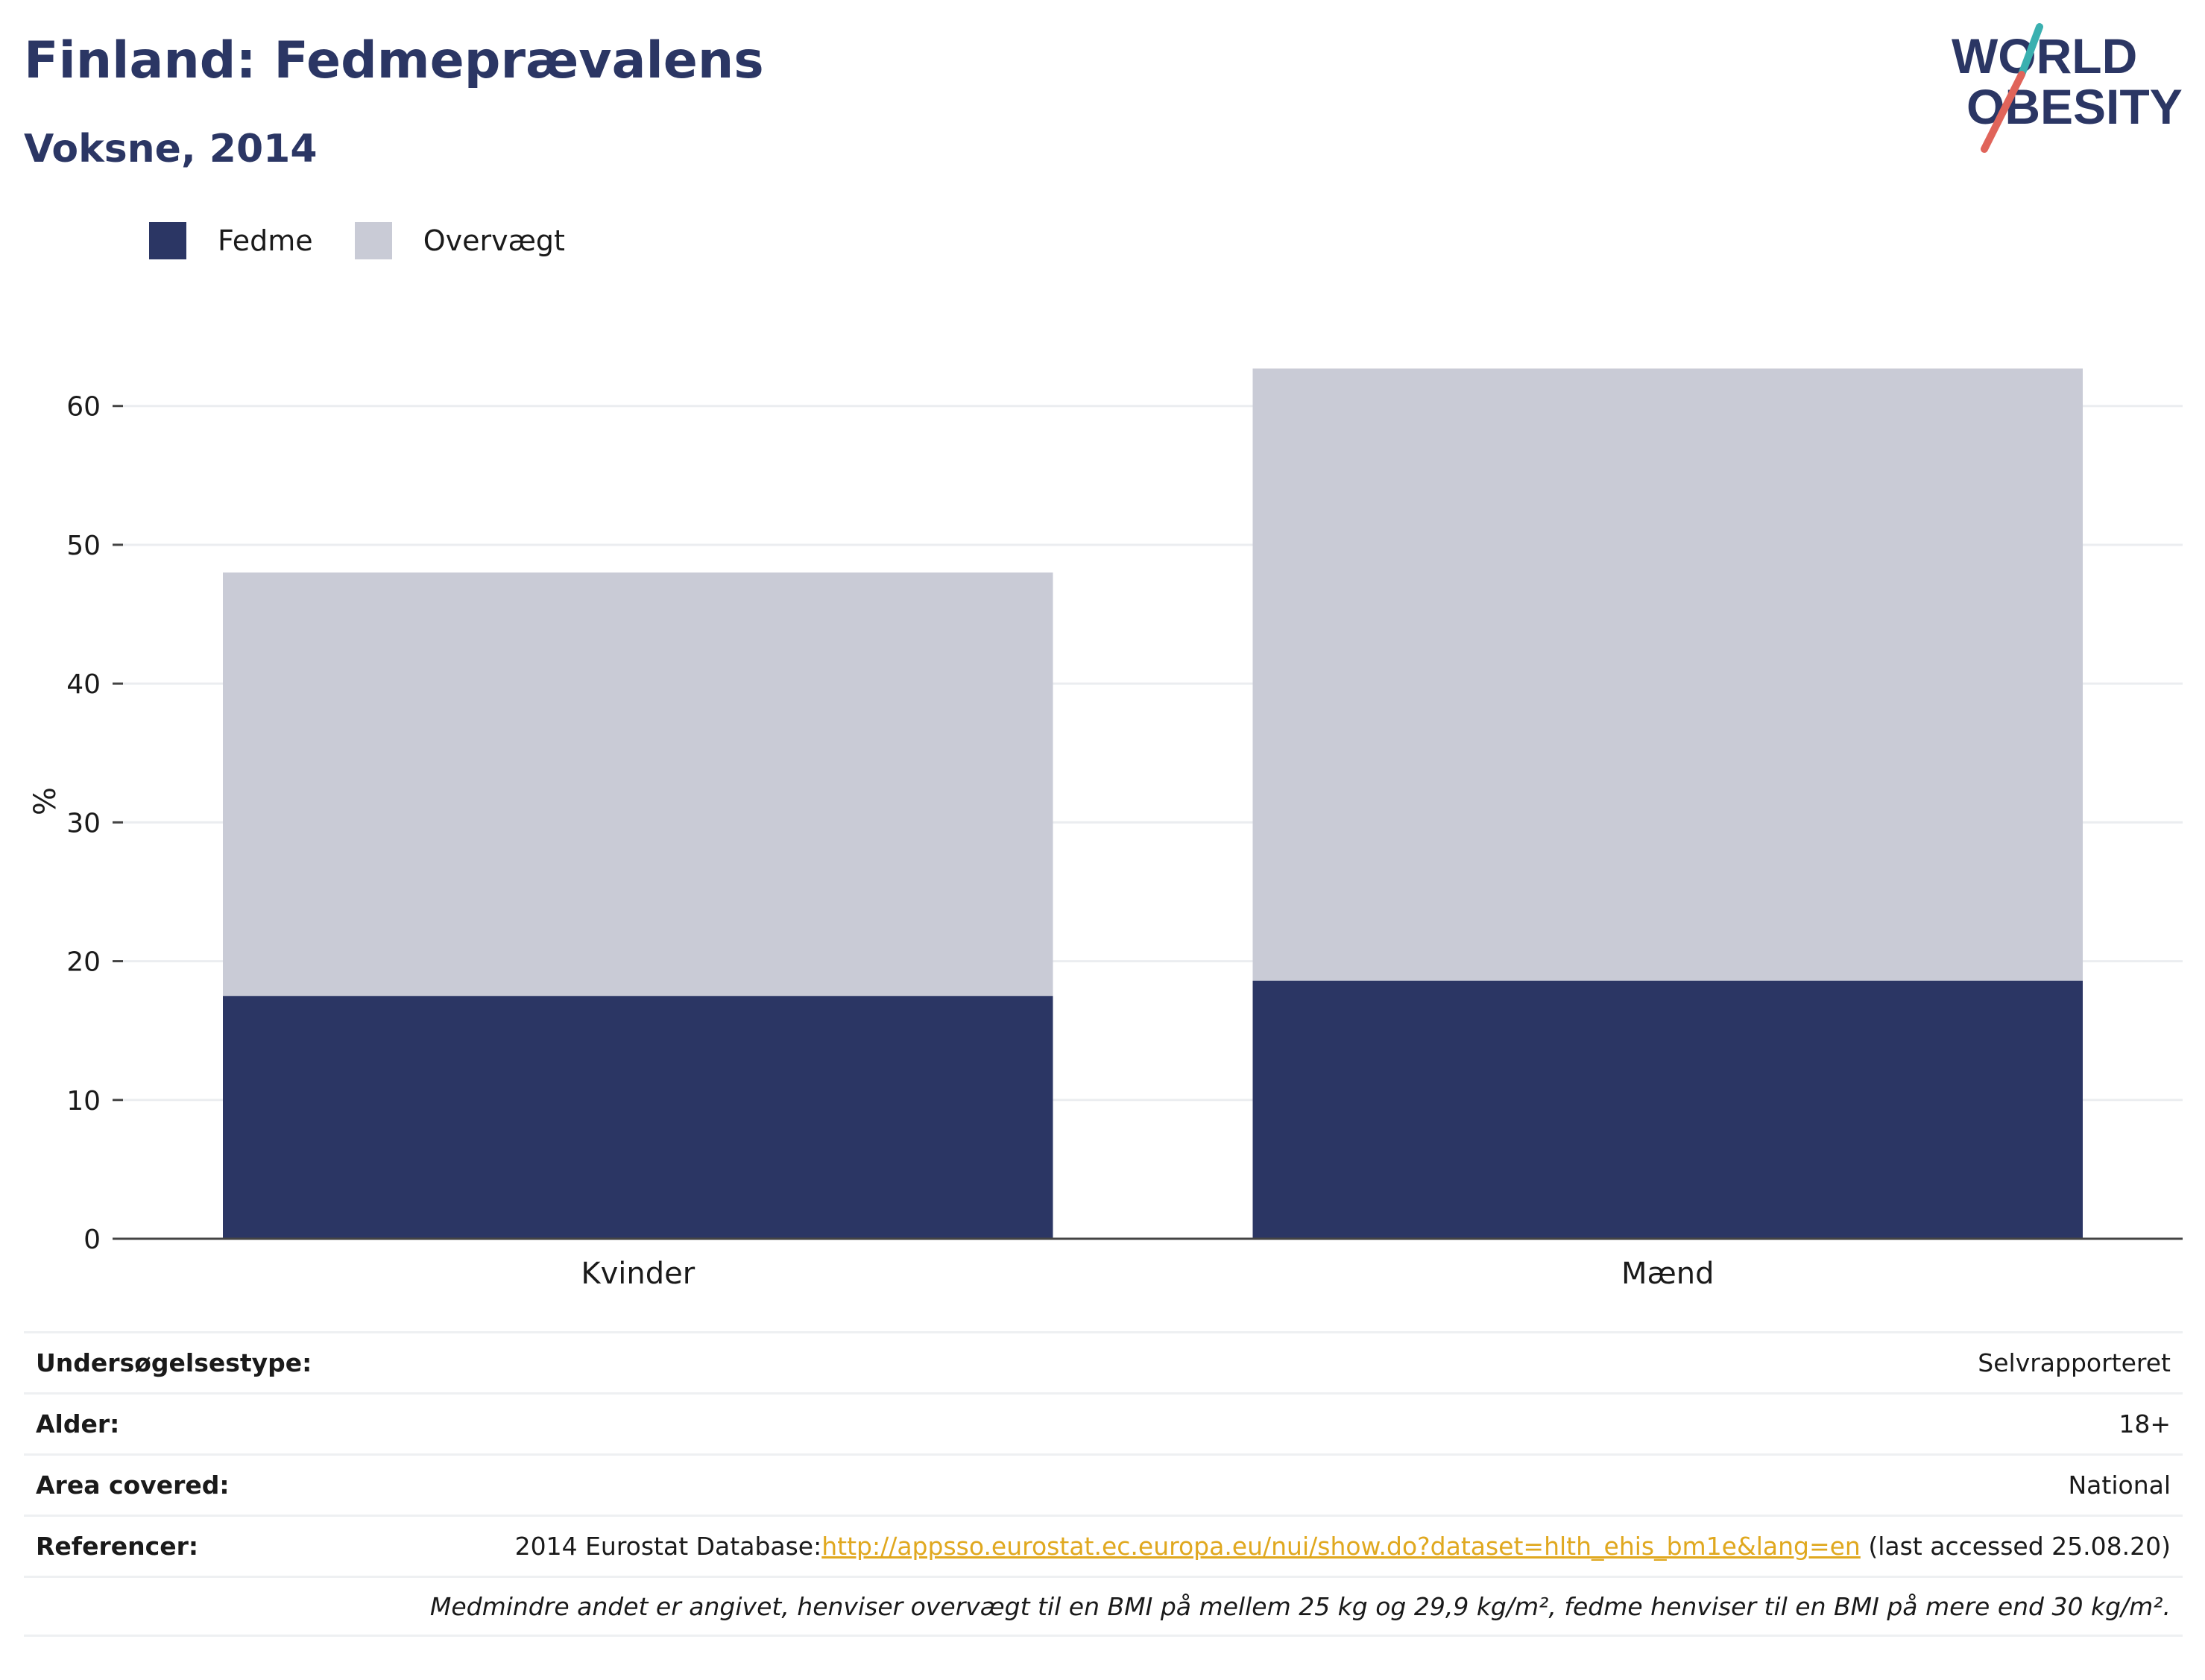 The width and height of the screenshot is (2205, 1680). Describe the element at coordinates (638, 1274) in the screenshot. I see `x-tick-label: Kvinder` at that location.